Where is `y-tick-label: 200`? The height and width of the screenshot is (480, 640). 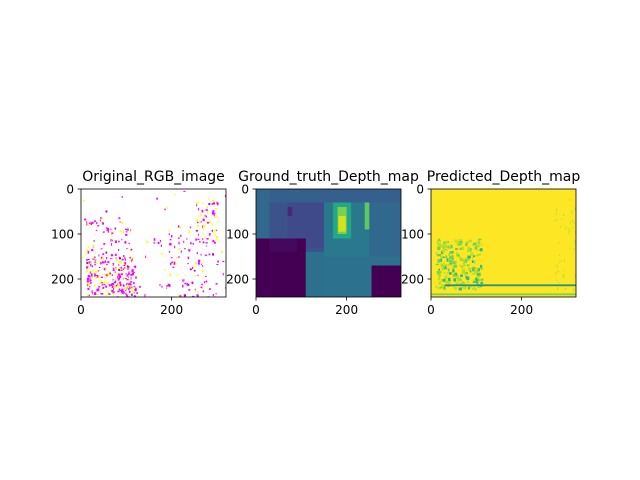 y-tick-label: 200 is located at coordinates (237, 280).